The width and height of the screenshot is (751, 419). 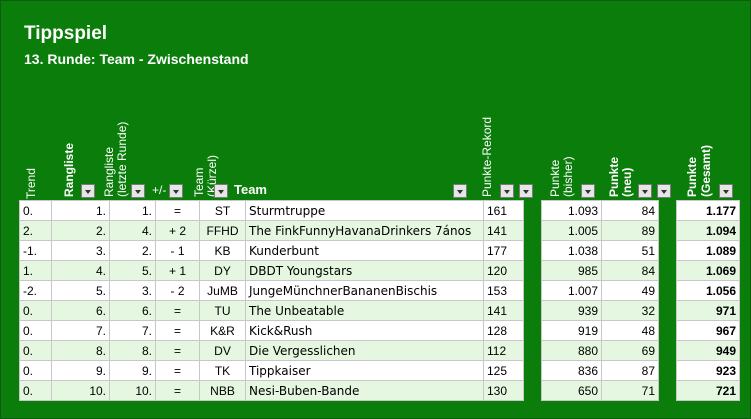 What do you see at coordinates (571, 270) in the screenshot?
I see `cell-bisher: 985` at bounding box center [571, 270].